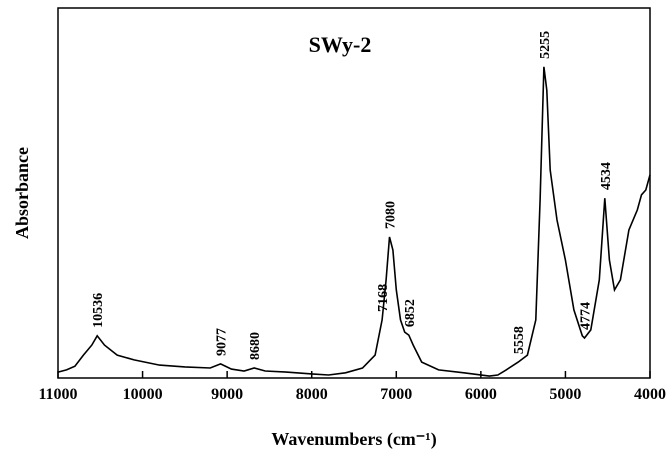 Image resolution: width=667 pixels, height=460 pixels. Describe the element at coordinates (545, 45) in the screenshot. I see `peak-label: 5255` at that location.